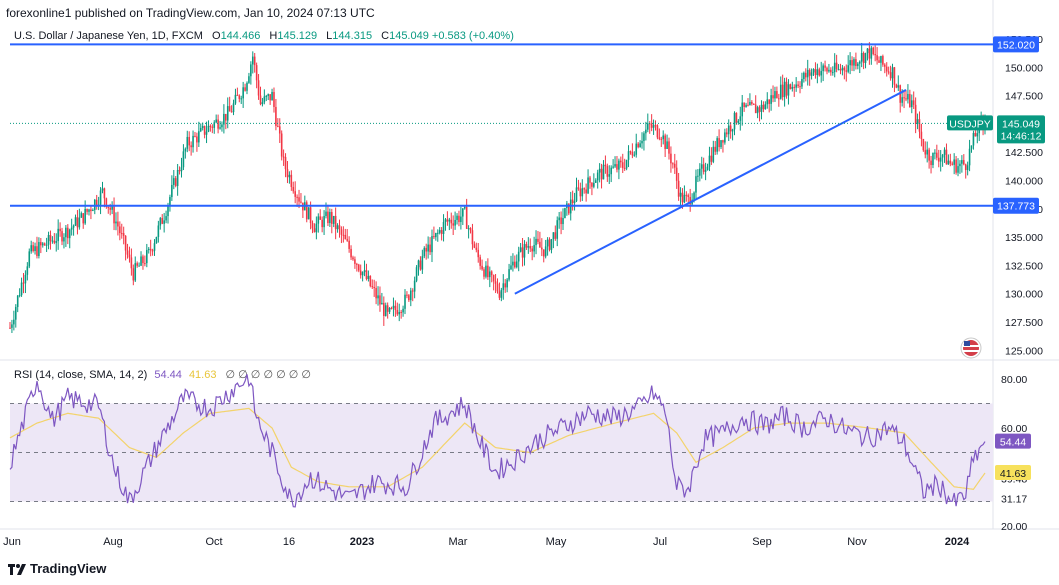  Describe the element at coordinates (762, 542) in the screenshot. I see `time-tick-label: Sep` at that location.